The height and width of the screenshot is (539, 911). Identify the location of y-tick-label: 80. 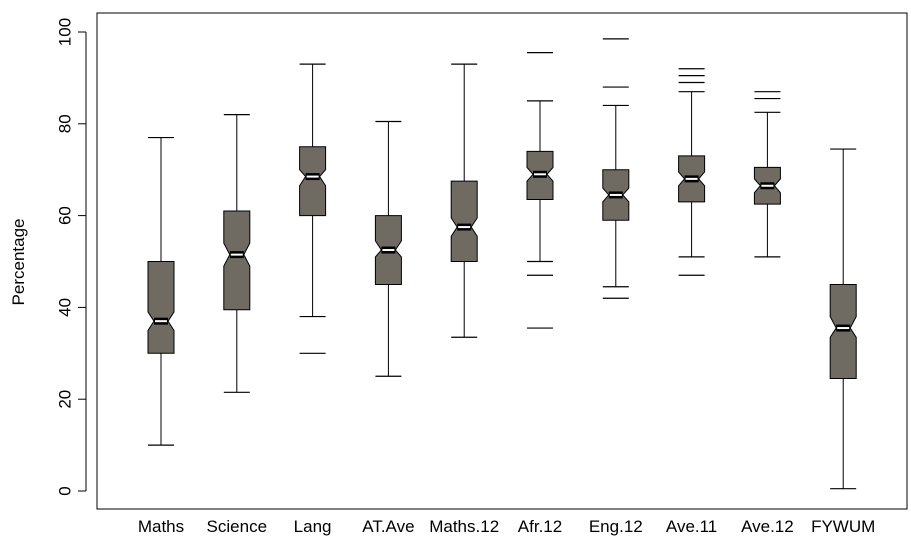
(64, 123).